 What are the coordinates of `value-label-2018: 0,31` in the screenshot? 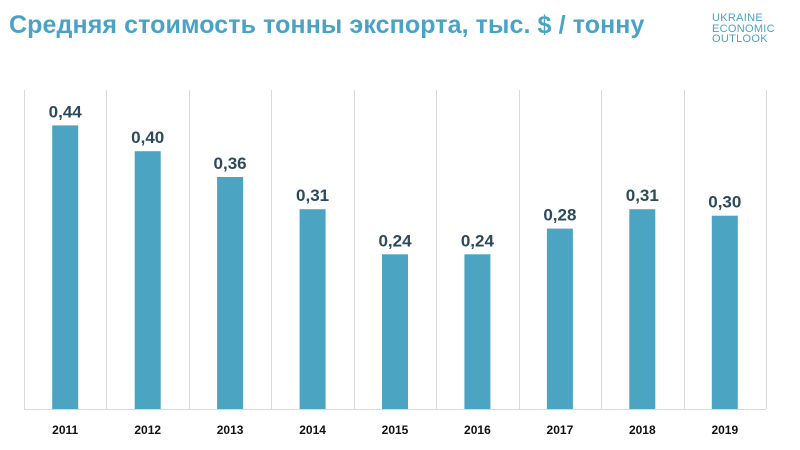 It's located at (642, 195).